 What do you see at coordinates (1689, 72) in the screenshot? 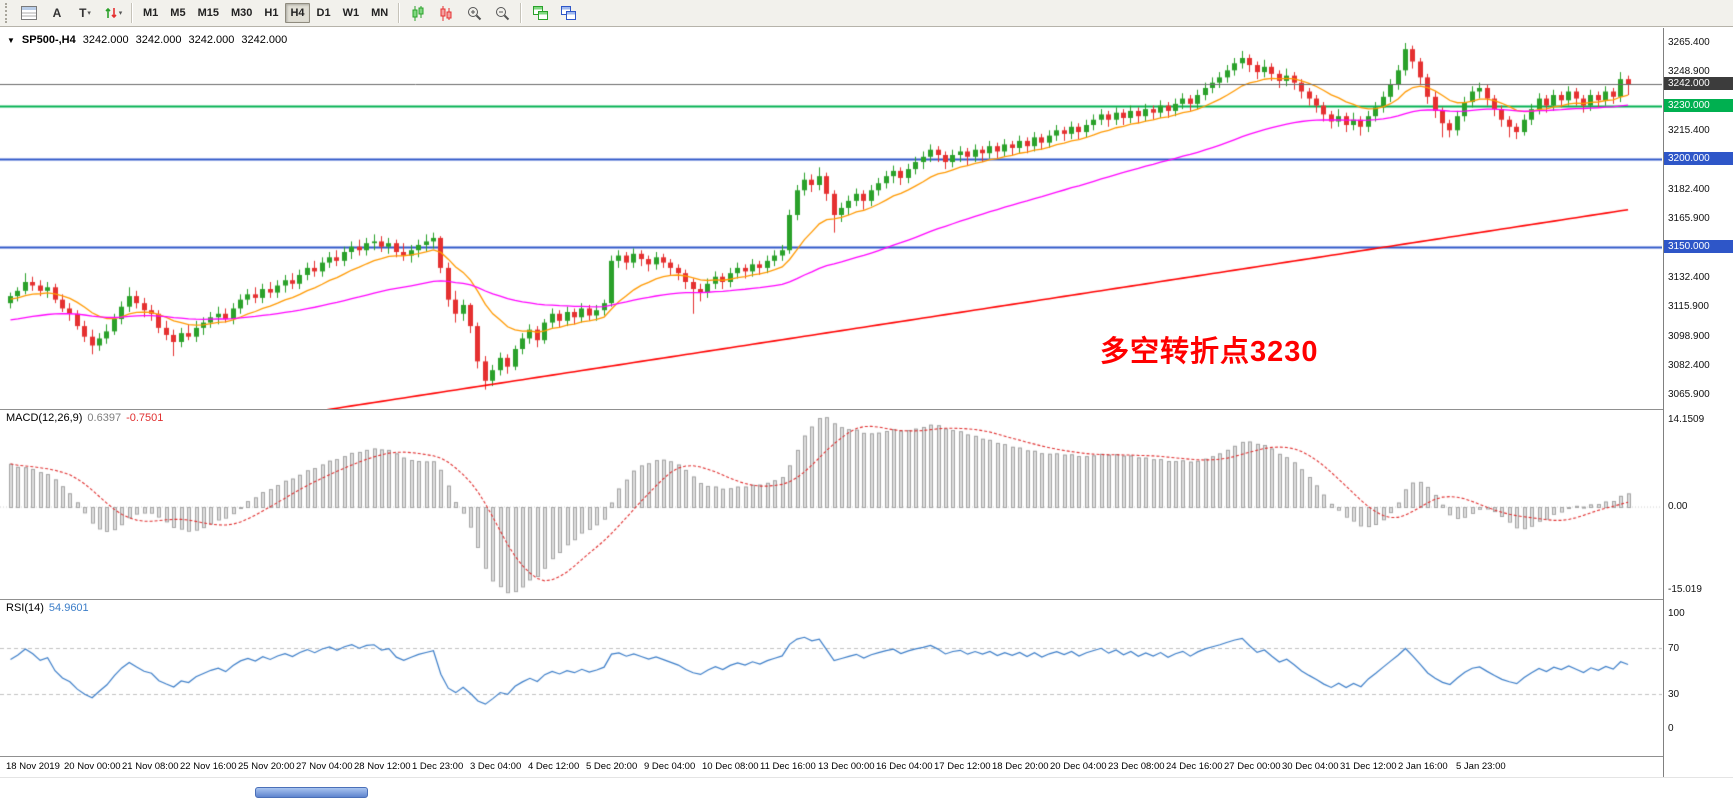
I see `price-scale-label: 3248.900` at bounding box center [1689, 72].